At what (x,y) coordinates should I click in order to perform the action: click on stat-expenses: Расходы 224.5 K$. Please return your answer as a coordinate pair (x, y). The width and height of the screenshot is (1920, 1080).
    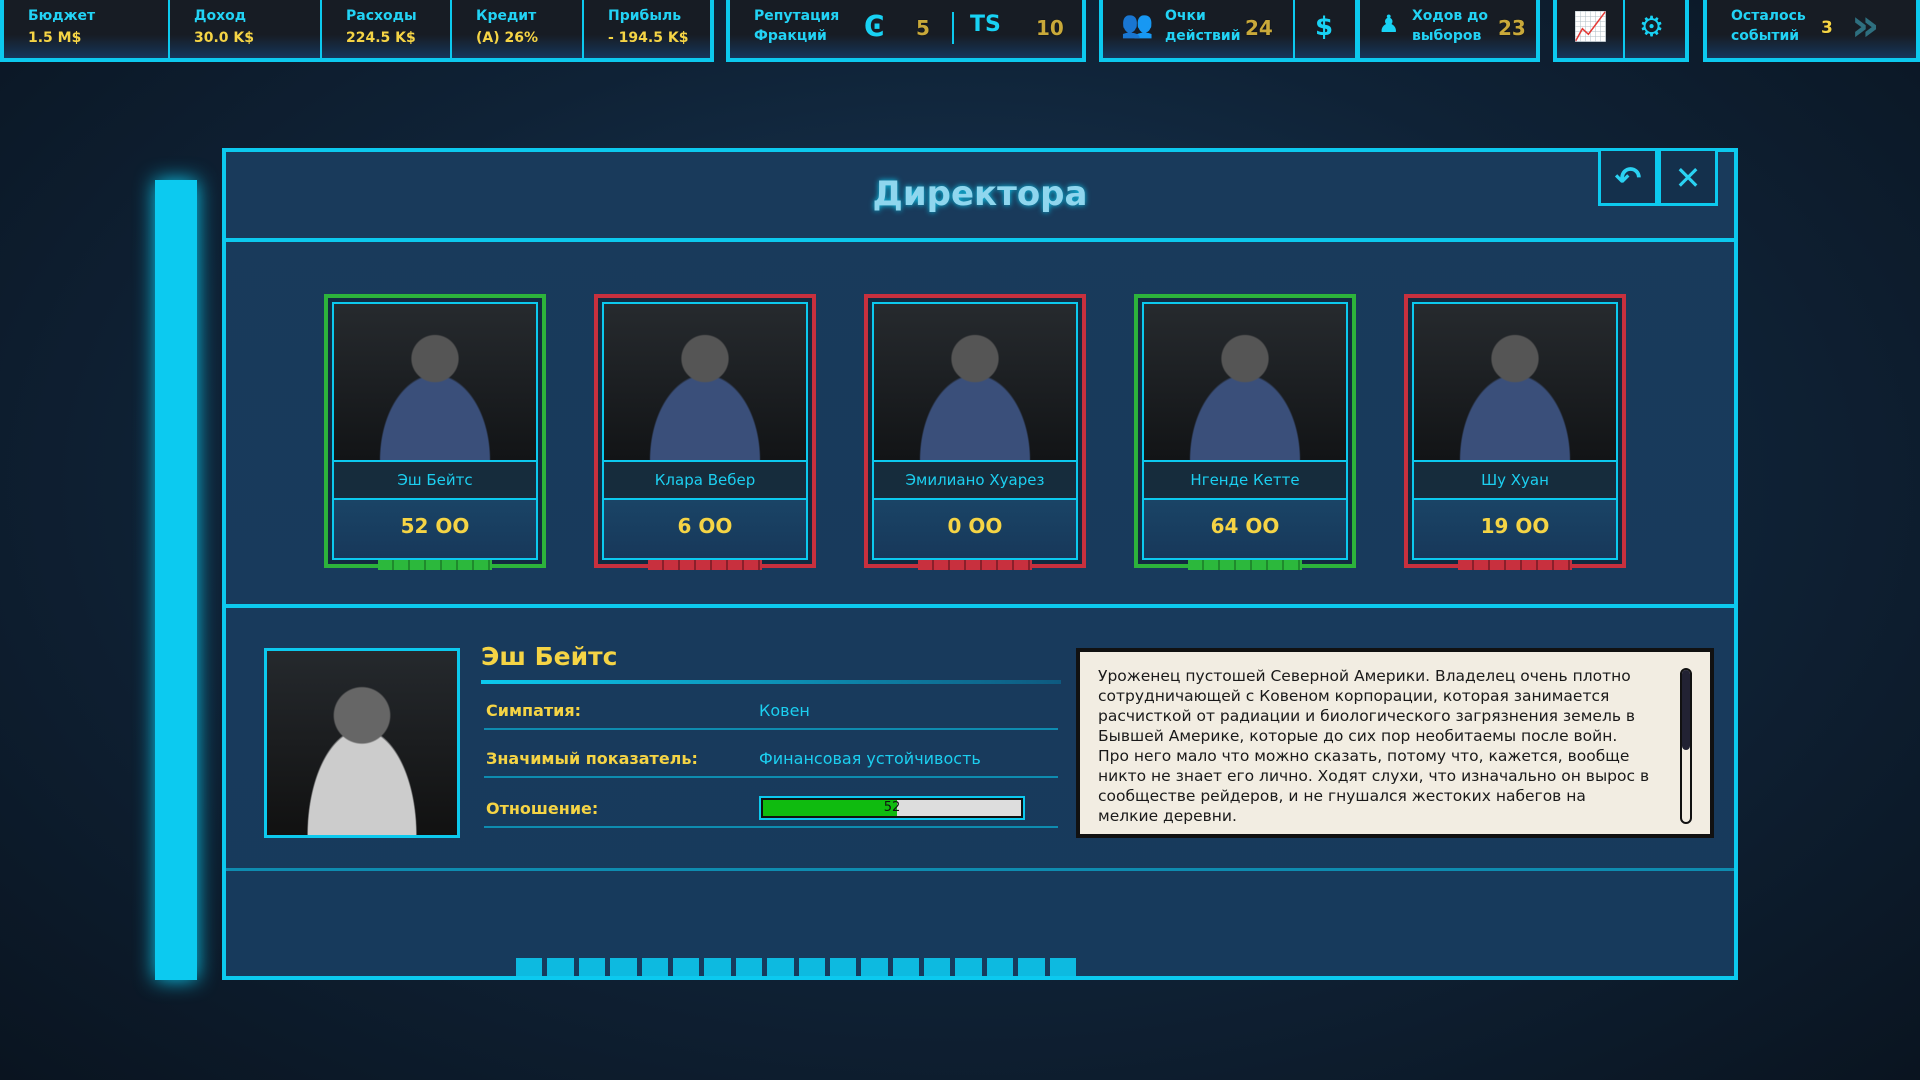
    Looking at the image, I should click on (387, 29).